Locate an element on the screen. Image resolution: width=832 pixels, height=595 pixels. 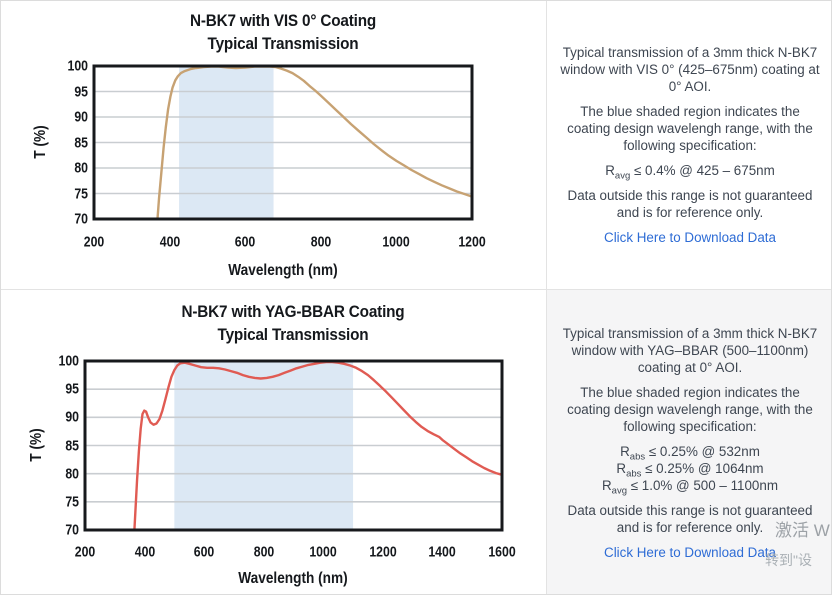
spec-line: Ravg ≤ 0.4% @ 425 – 675nm is located at coordinates (690, 172).